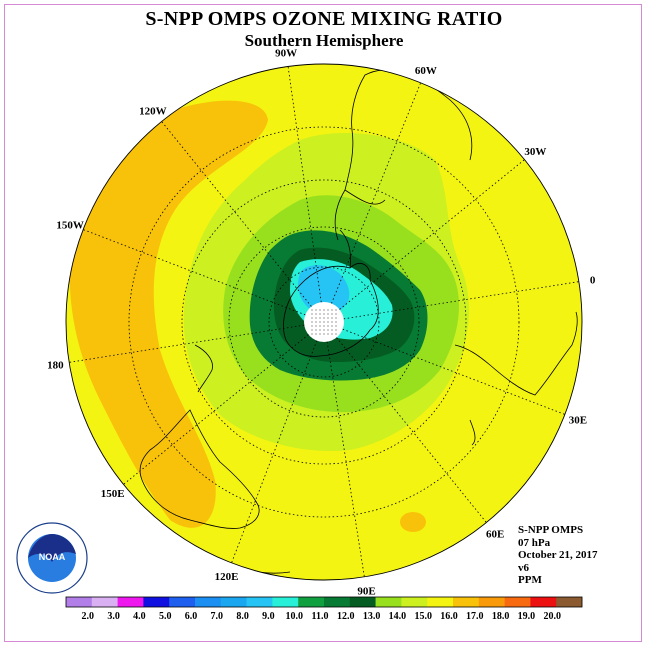  What do you see at coordinates (413, 522) in the screenshot?
I see `orange-spot` at bounding box center [413, 522].